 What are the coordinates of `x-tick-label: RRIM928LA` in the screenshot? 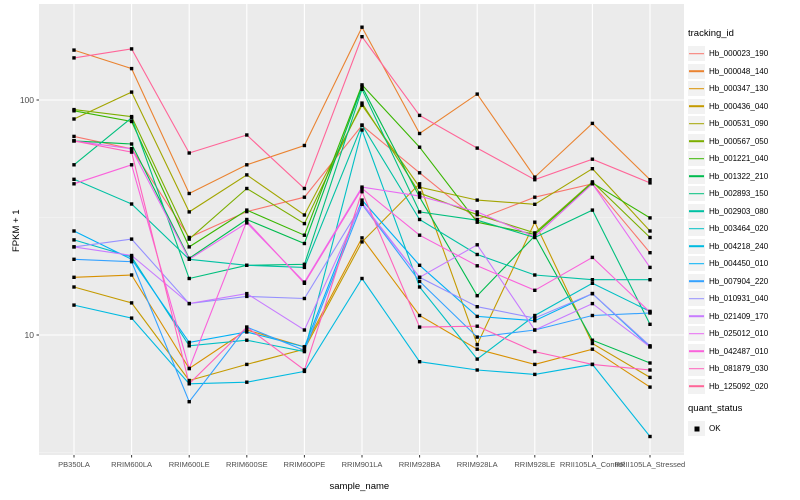 It's located at (477, 464).